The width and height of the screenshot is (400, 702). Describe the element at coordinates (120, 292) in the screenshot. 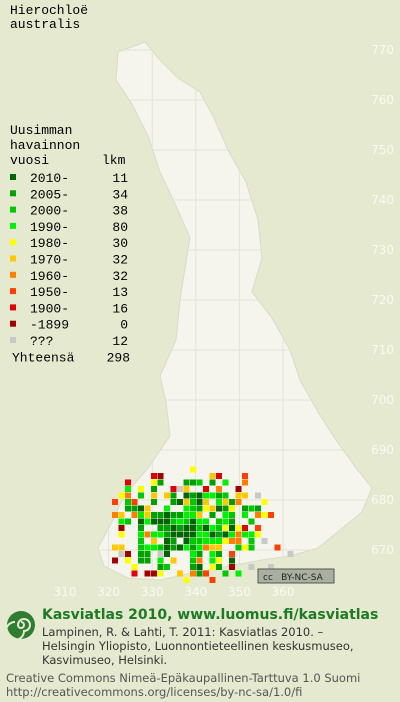

I see `legend-count: 13` at that location.